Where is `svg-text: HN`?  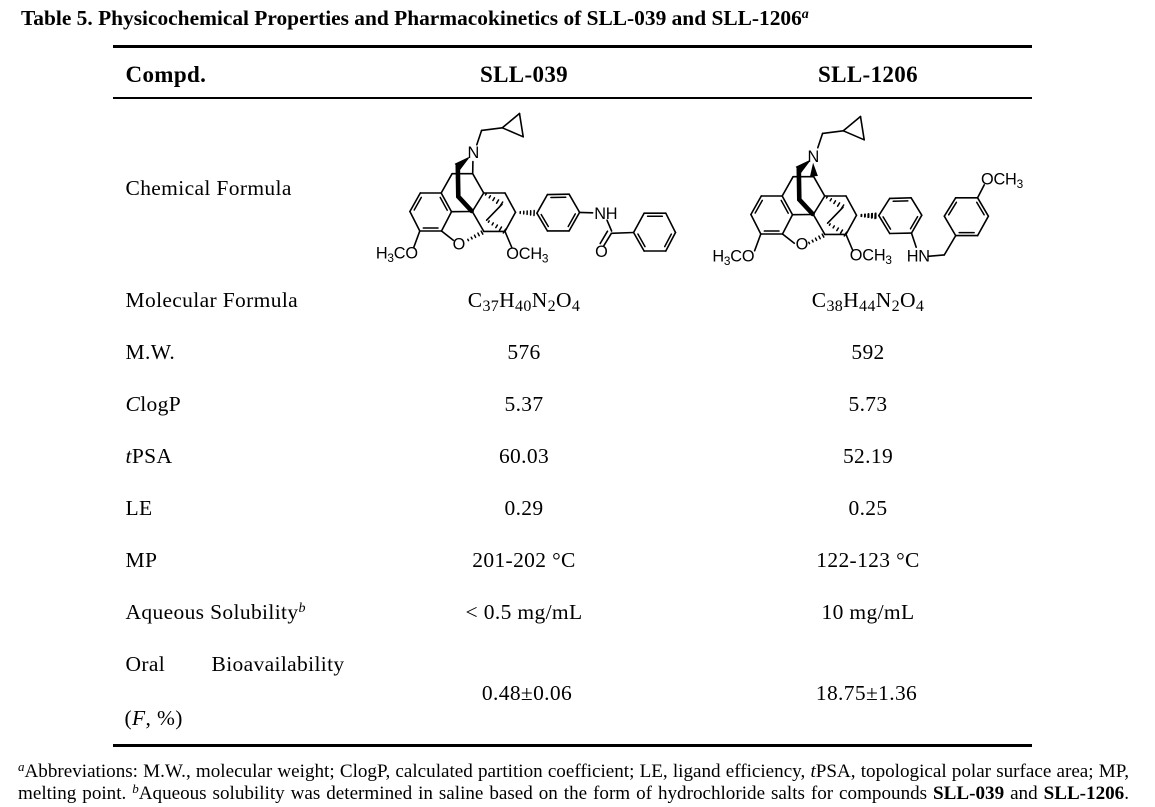 svg-text: HN is located at coordinates (918, 257).